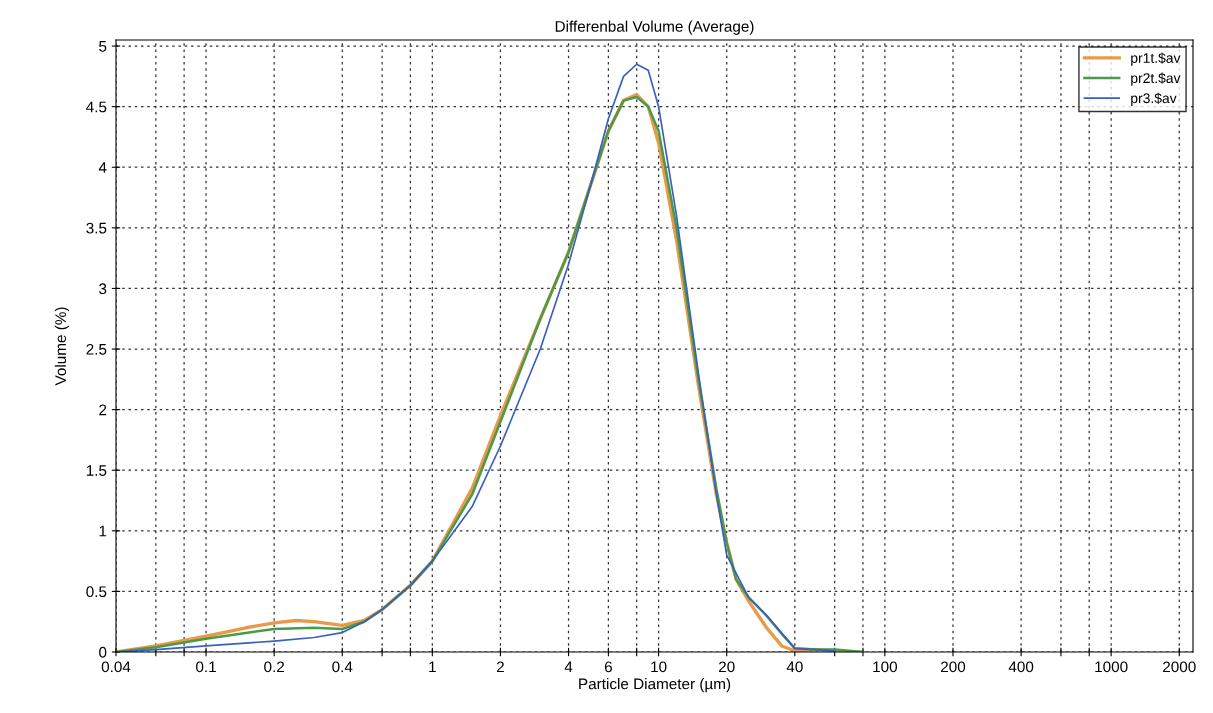  I want to click on y-tick-label: 2, so click(103, 410).